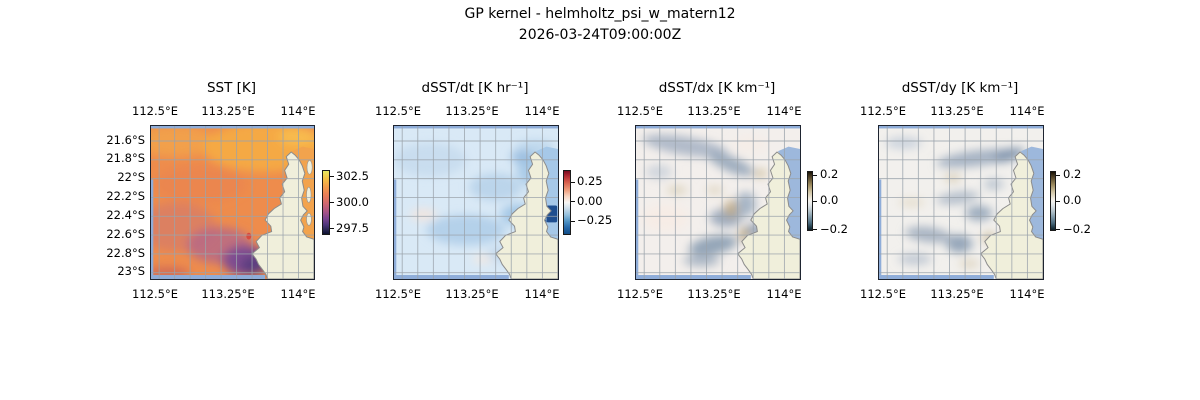  Describe the element at coordinates (249, 236) in the screenshot. I see `sst-warm-spot` at that location.